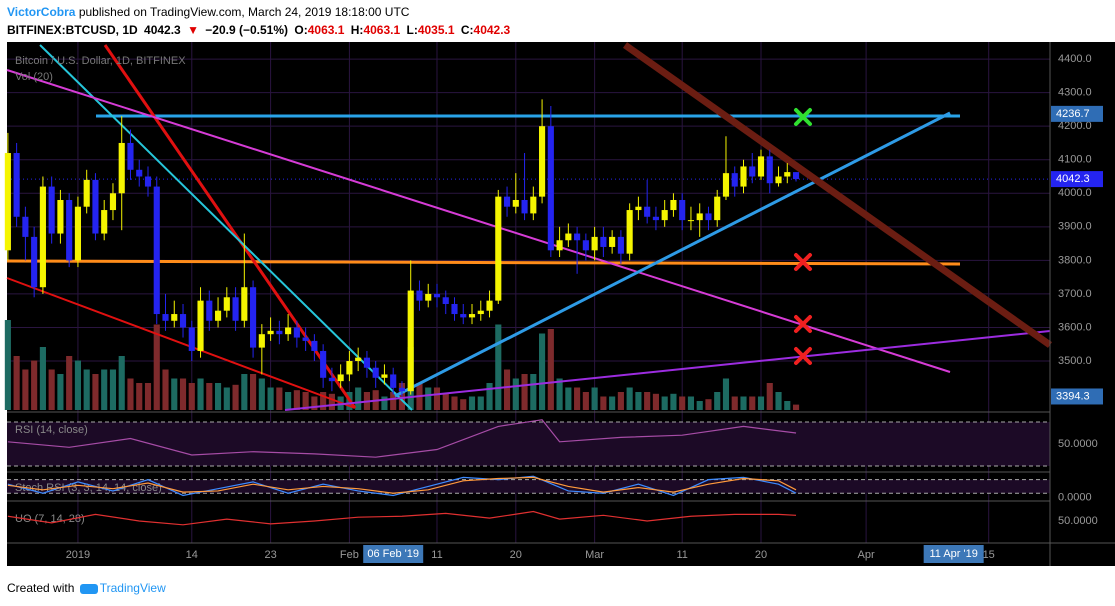  What do you see at coordinates (193, 30) in the screenshot?
I see `arrow: ▼` at bounding box center [193, 30].